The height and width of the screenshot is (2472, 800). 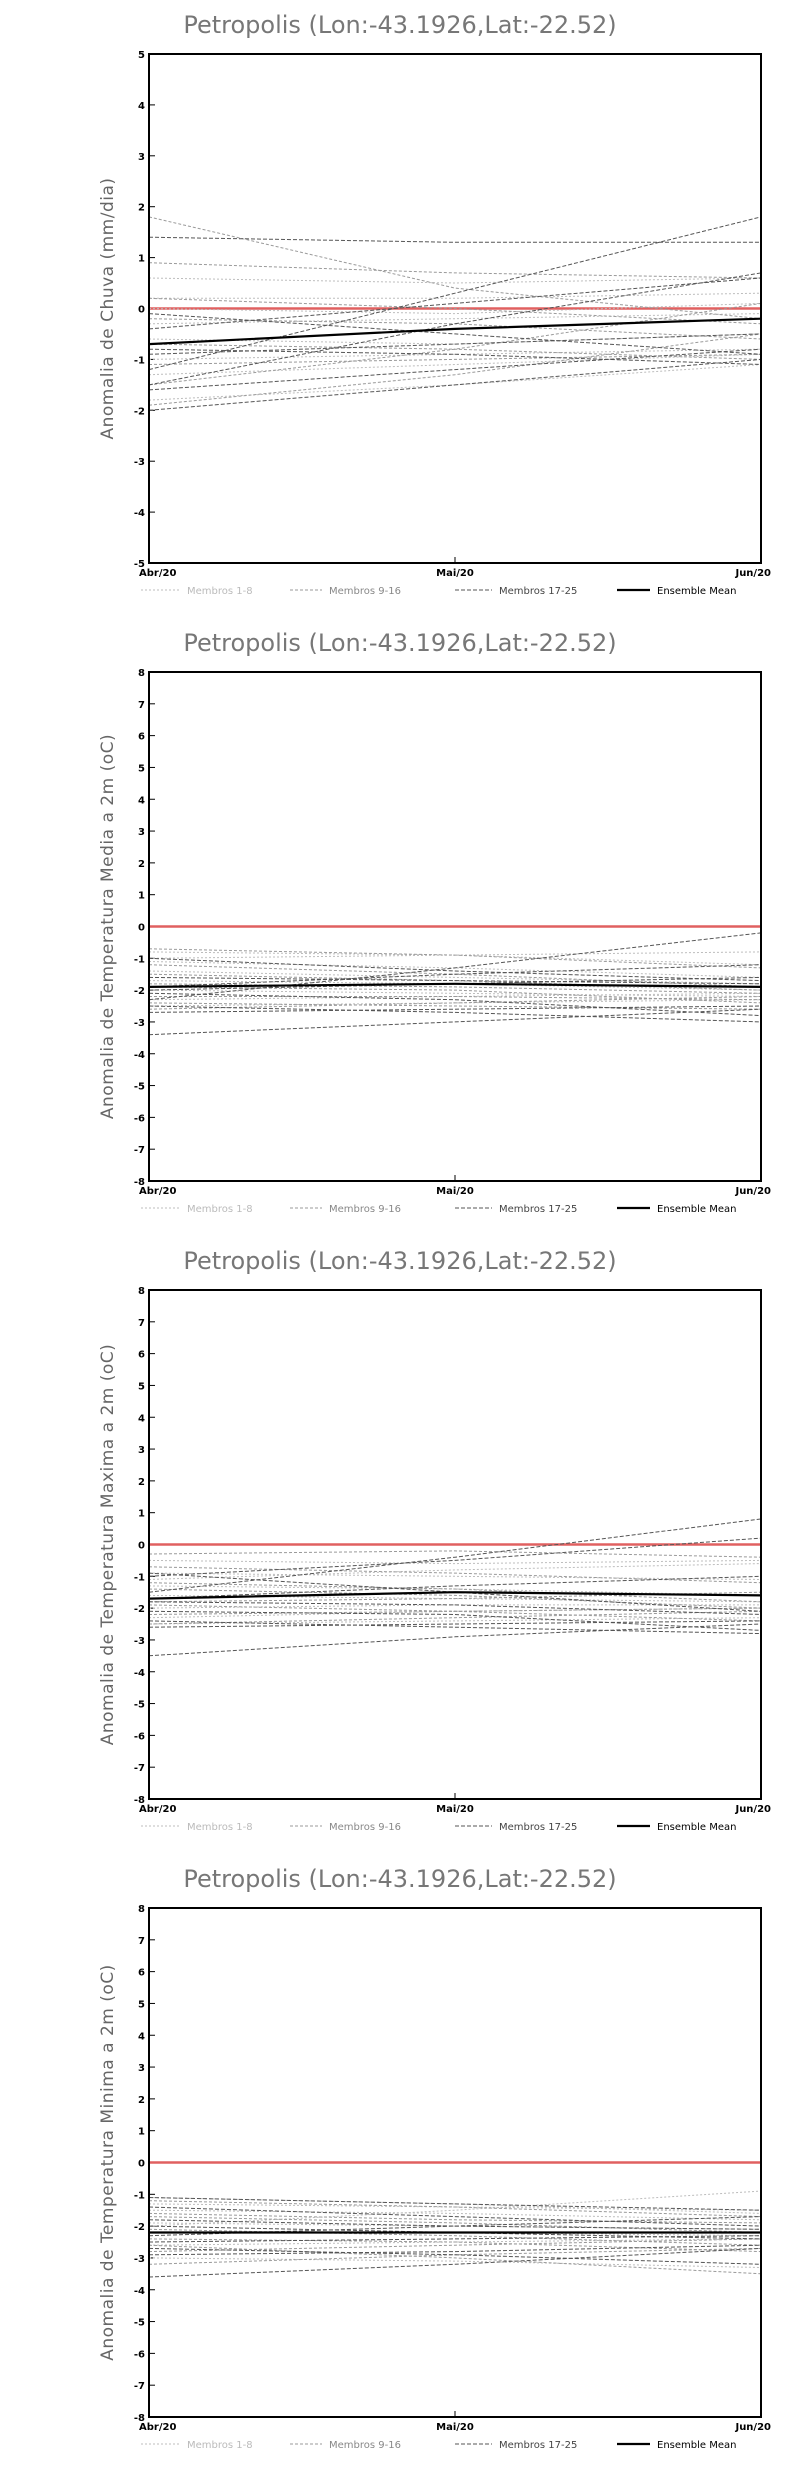 I want to click on y-axis-label: Anomalia de Temperatura Maxima a 2m (oC), so click(x=108, y=1545).